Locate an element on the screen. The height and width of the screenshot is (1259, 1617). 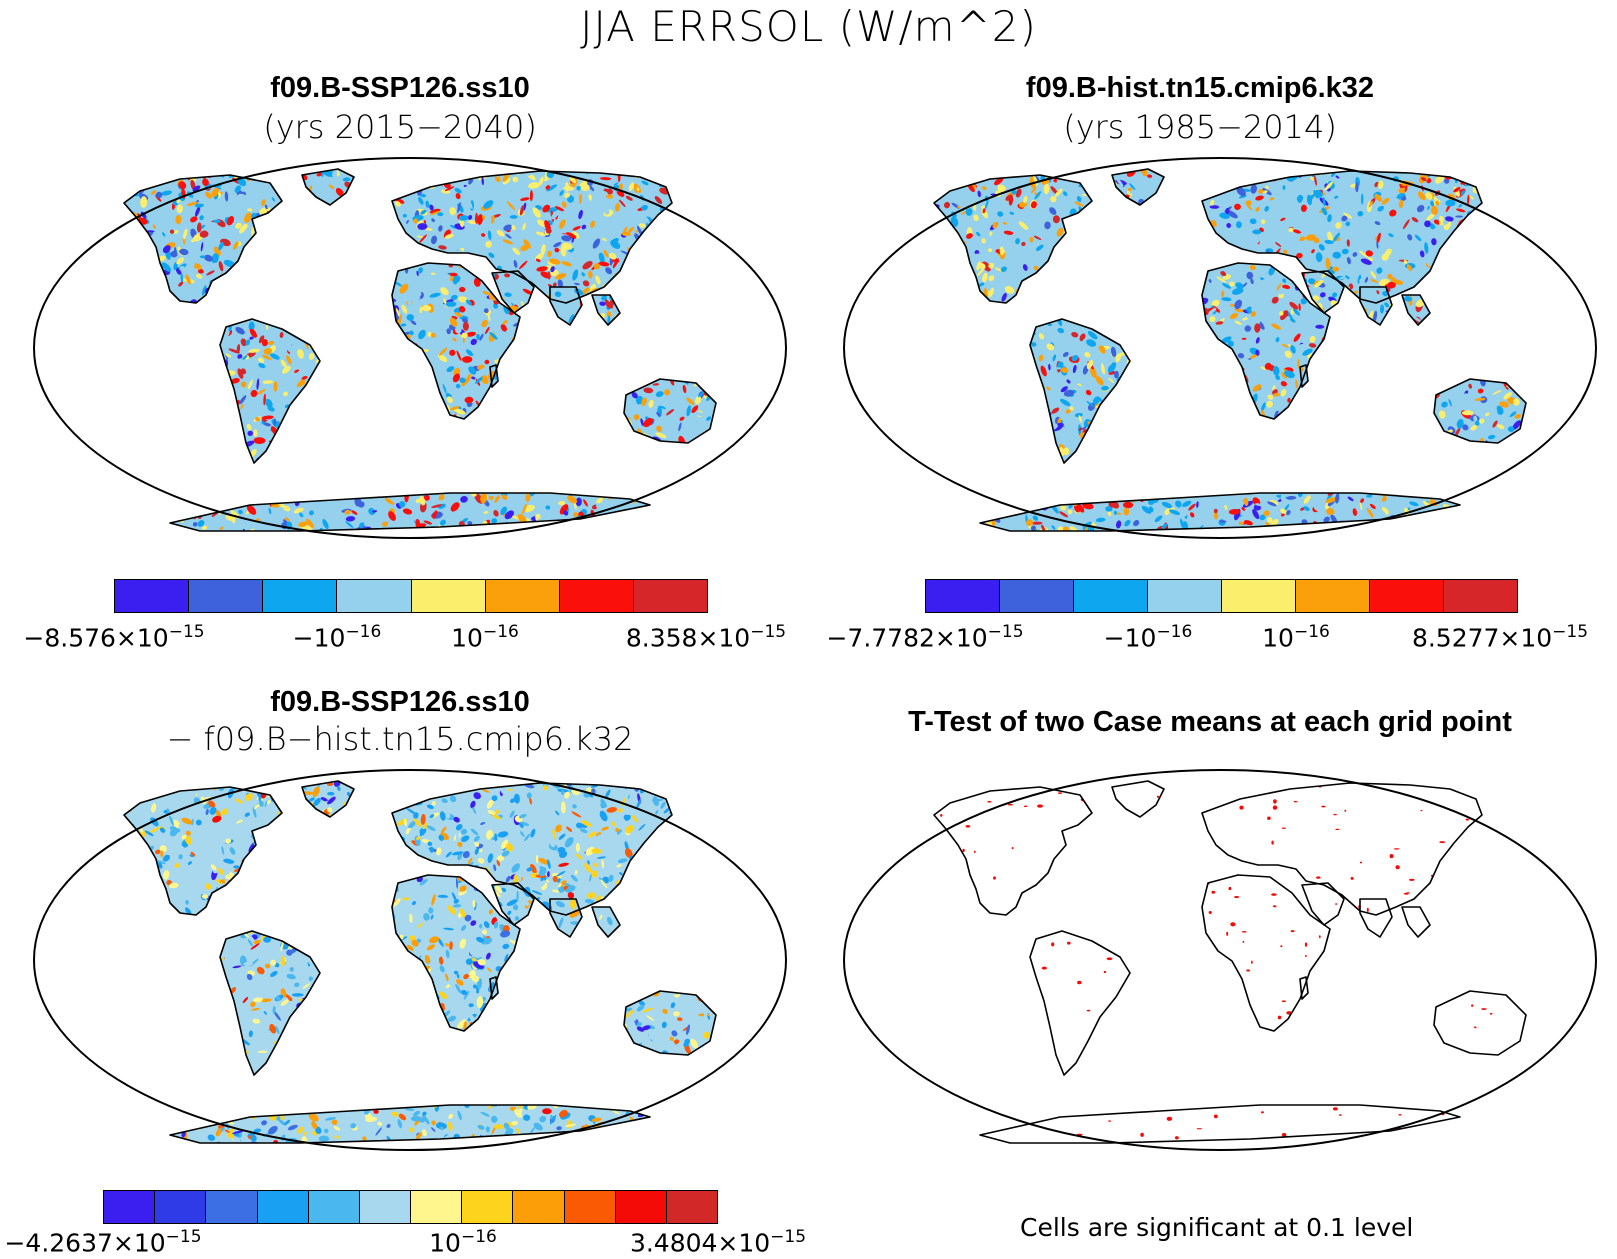
colorbar-2-label-neg: −10−16 is located at coordinates (1148, 637).